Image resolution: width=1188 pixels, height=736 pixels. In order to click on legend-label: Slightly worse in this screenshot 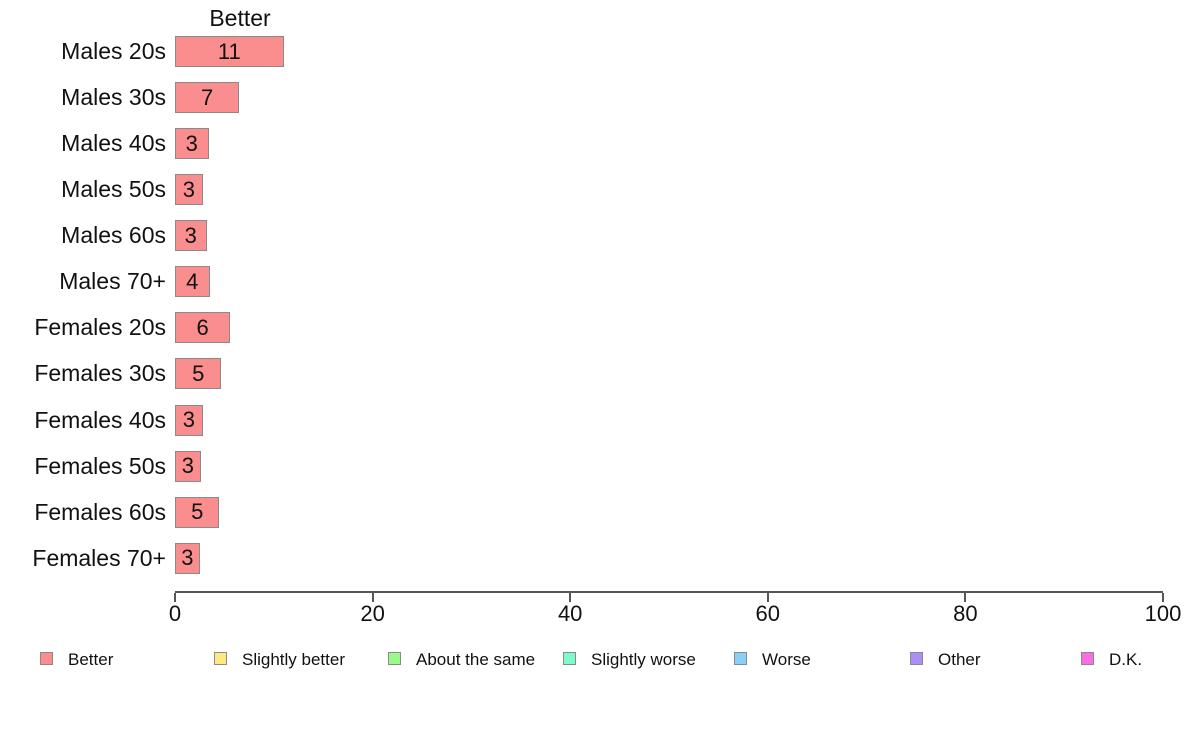, I will do `click(643, 659)`.